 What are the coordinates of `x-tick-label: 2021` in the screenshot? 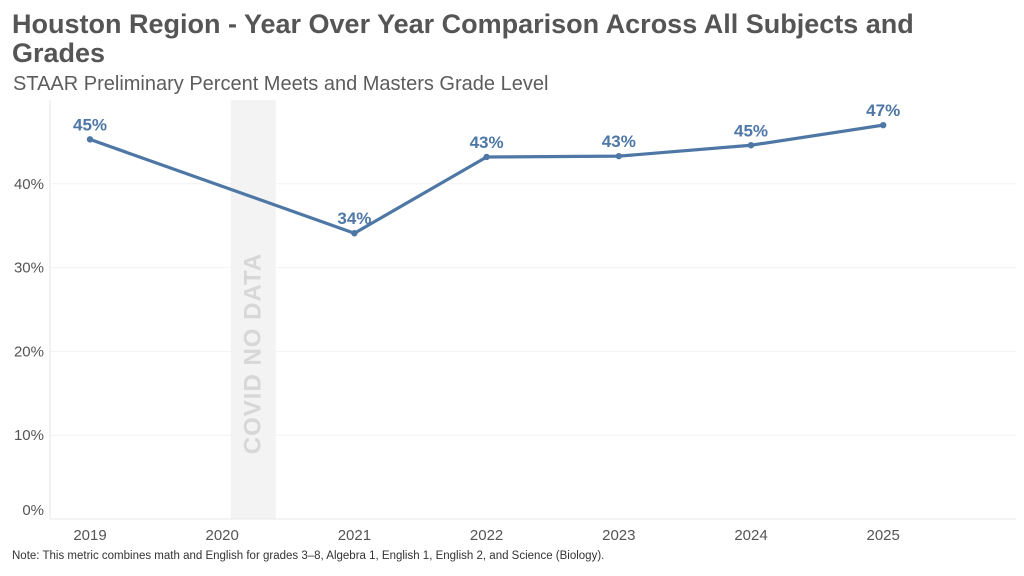 It's located at (354, 535).